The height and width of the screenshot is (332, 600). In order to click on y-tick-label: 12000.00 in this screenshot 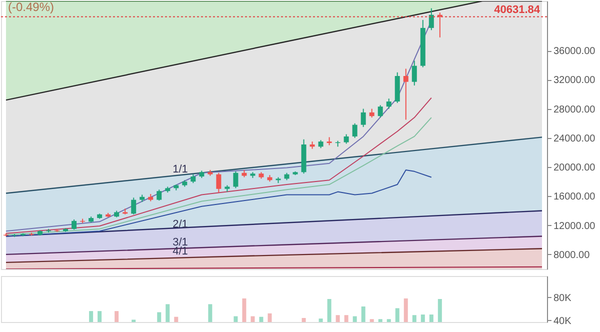, I will do `click(575, 226)`.